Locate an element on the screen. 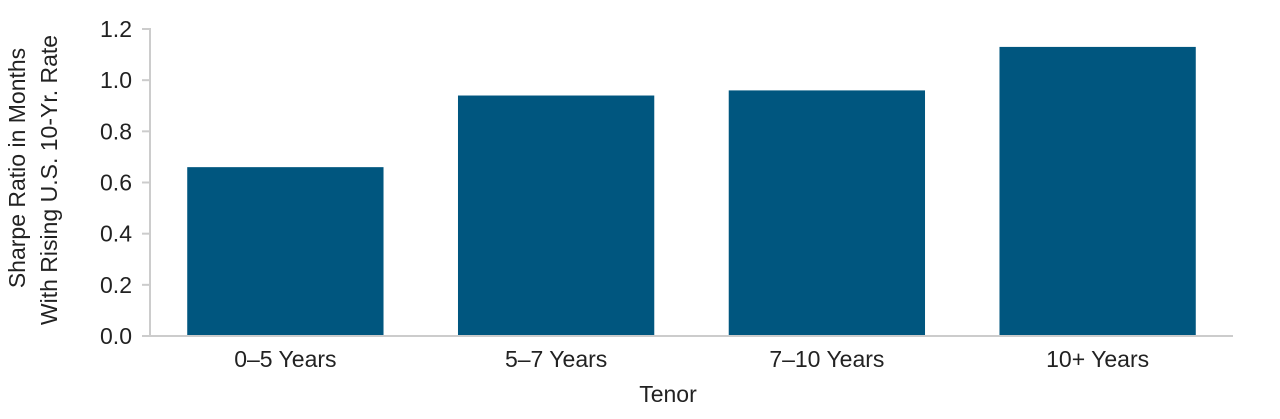 Image resolution: width=1280 pixels, height=419 pixels. x-axis-tick-labels: 0–5 Years 5–7 Years 7–10 Years 10+ Years is located at coordinates (691, 359).